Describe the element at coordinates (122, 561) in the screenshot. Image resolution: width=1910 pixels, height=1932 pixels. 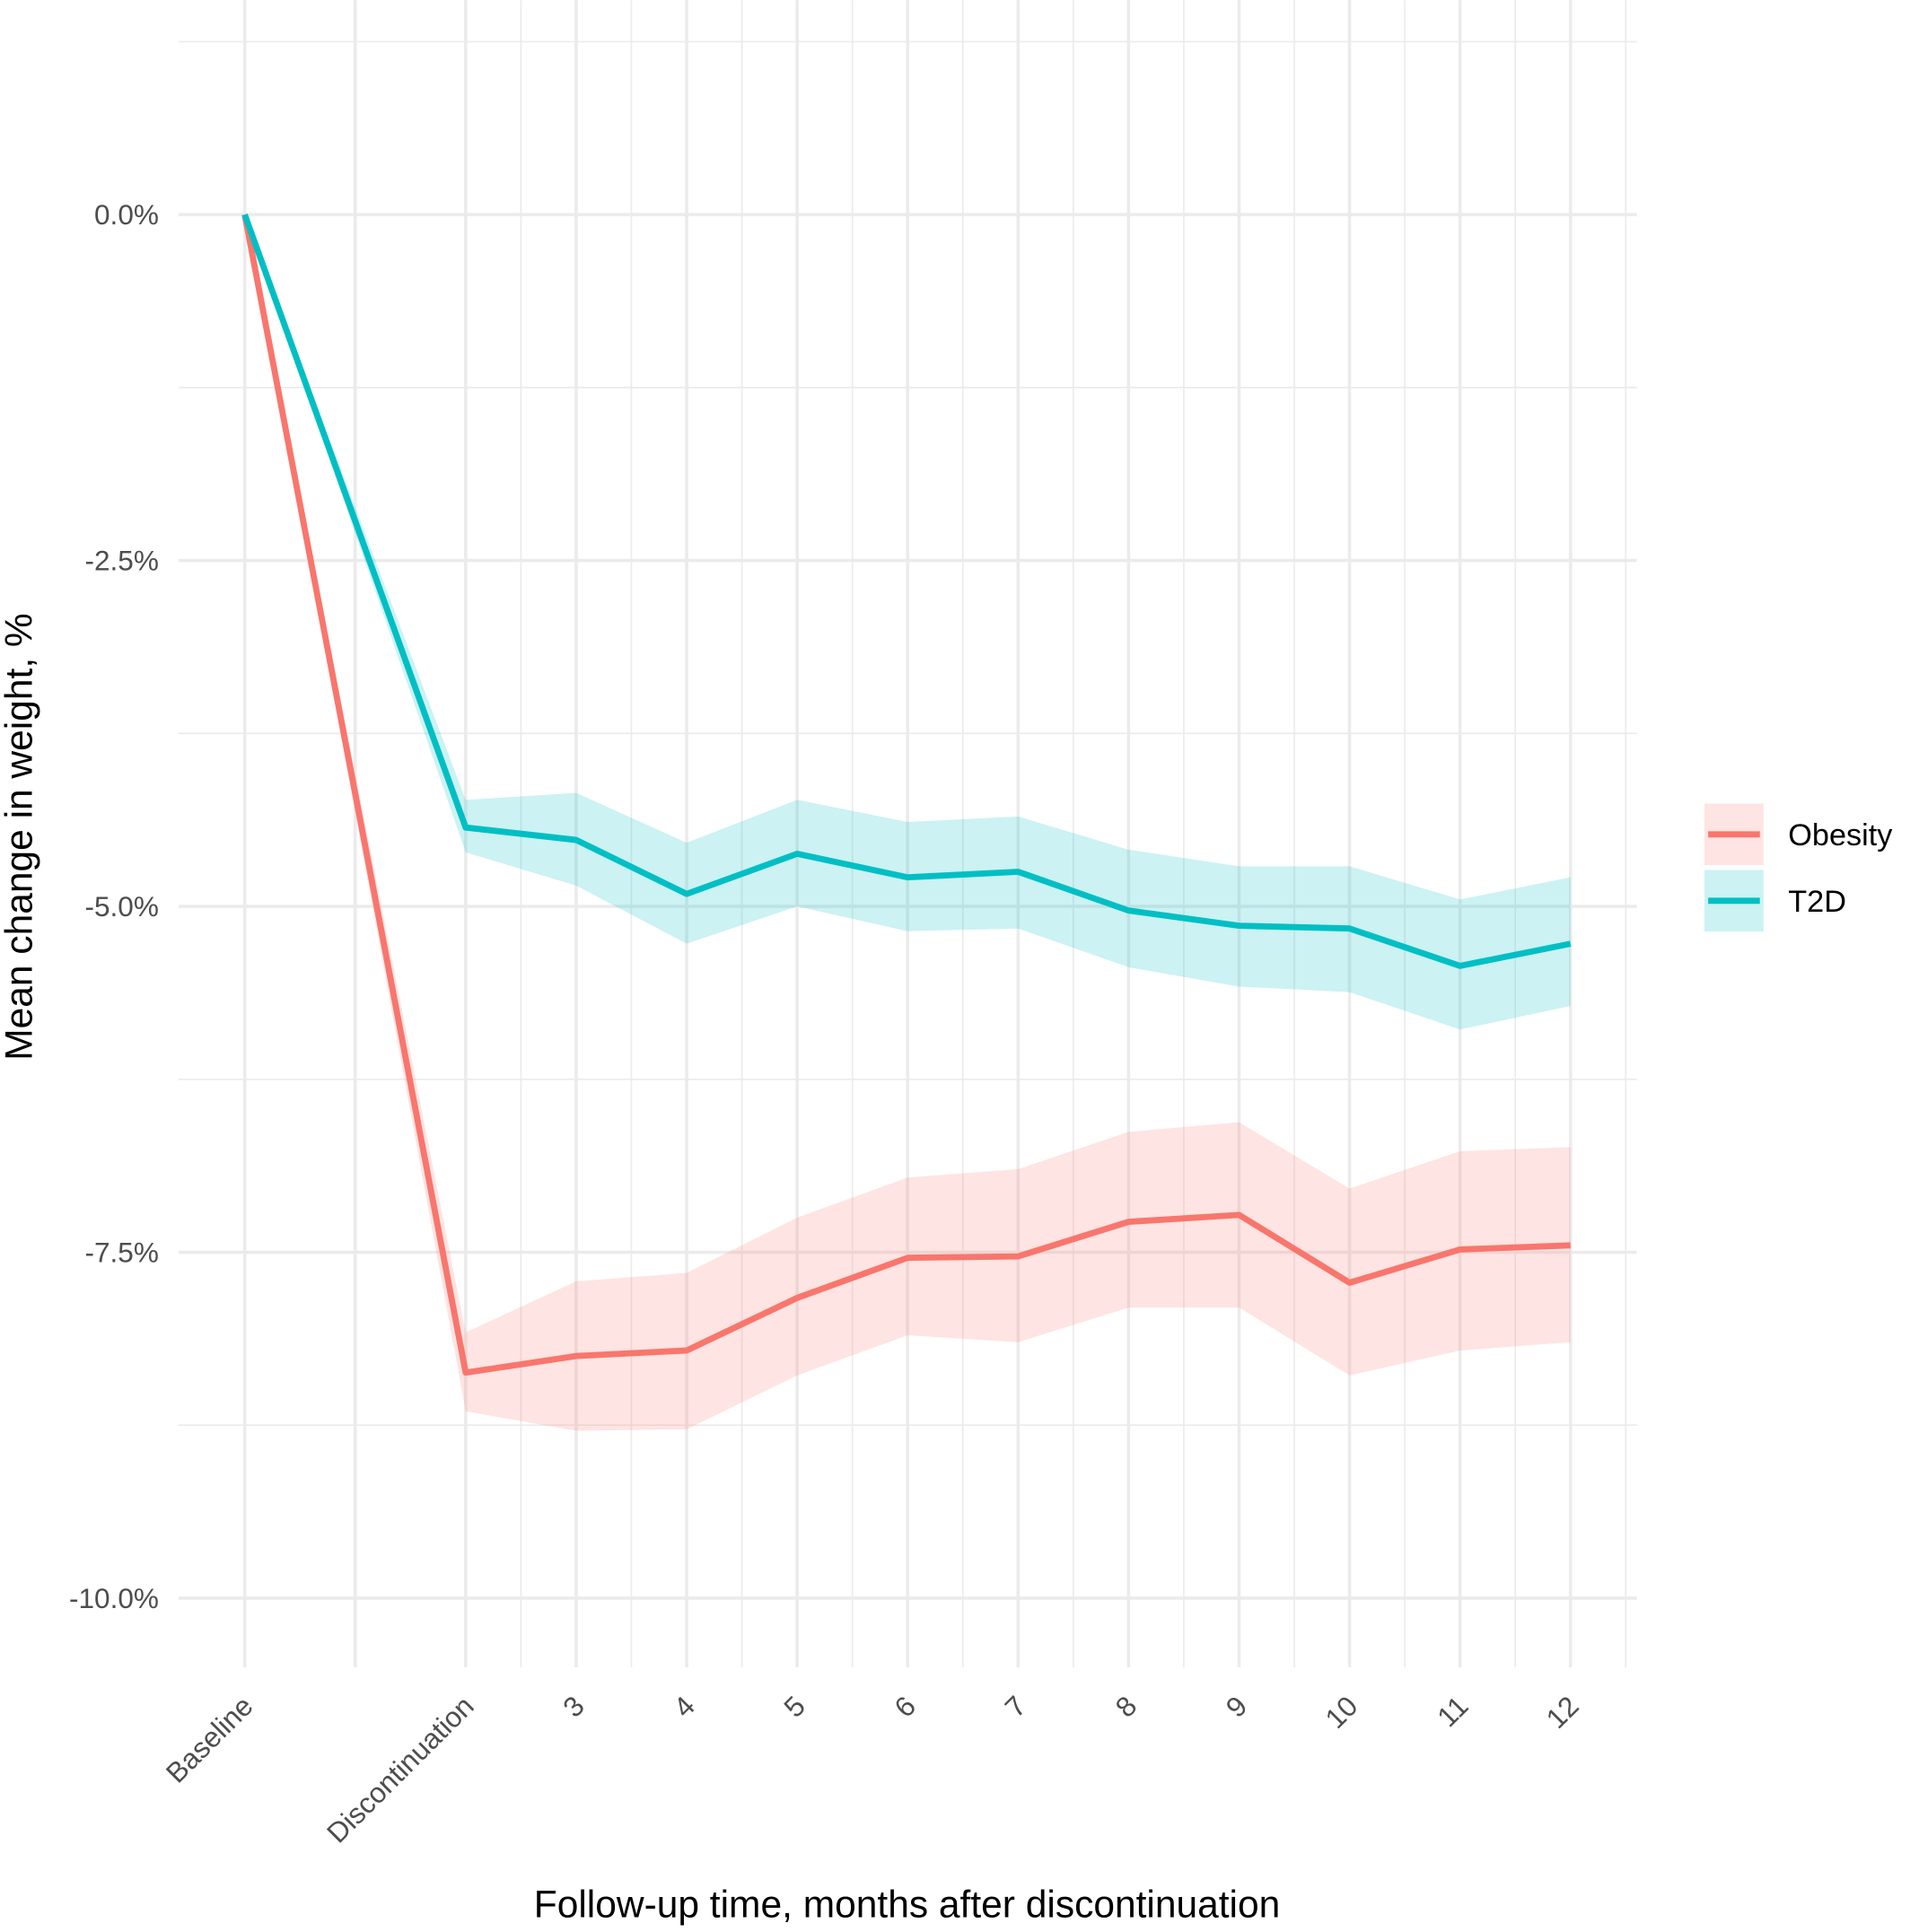
I see `y-tick-label: -2.5%` at that location.